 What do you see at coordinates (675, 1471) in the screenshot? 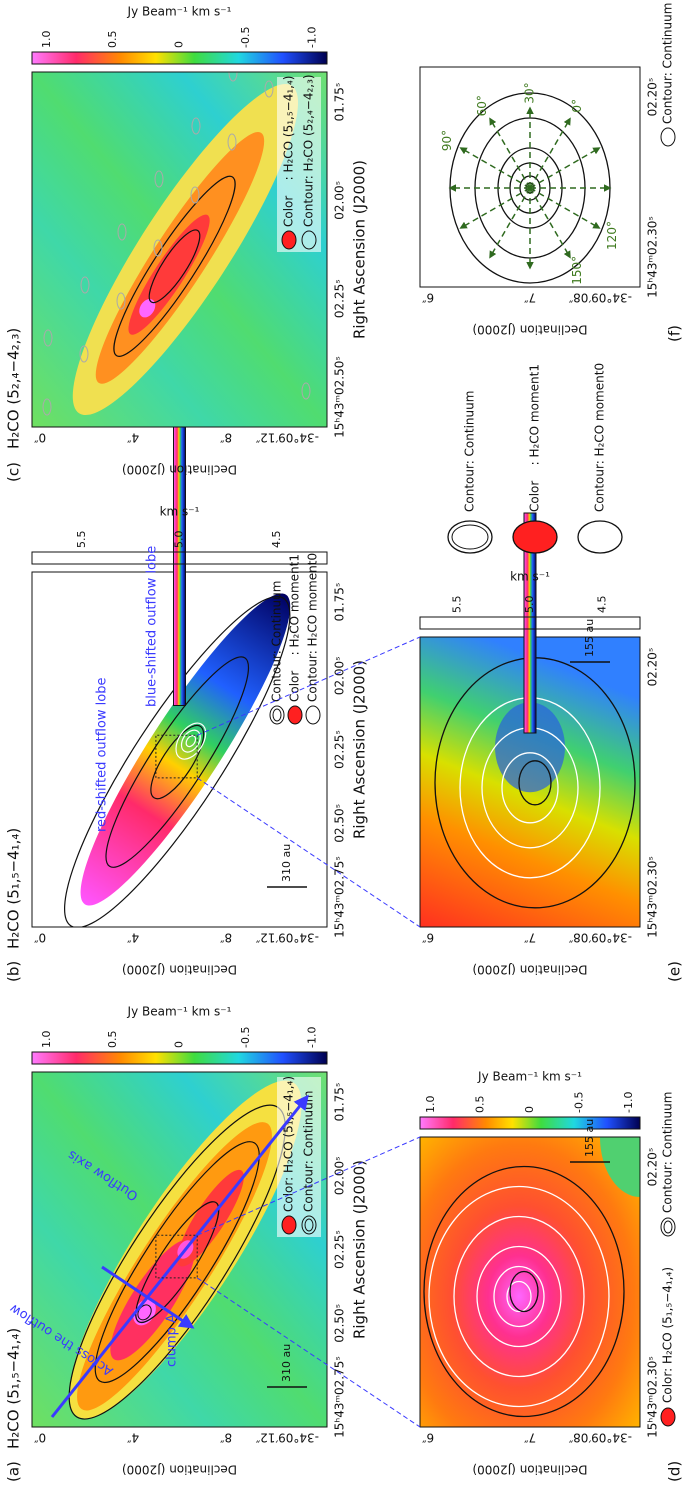
I see `panel-label: (d)` at bounding box center [675, 1471].